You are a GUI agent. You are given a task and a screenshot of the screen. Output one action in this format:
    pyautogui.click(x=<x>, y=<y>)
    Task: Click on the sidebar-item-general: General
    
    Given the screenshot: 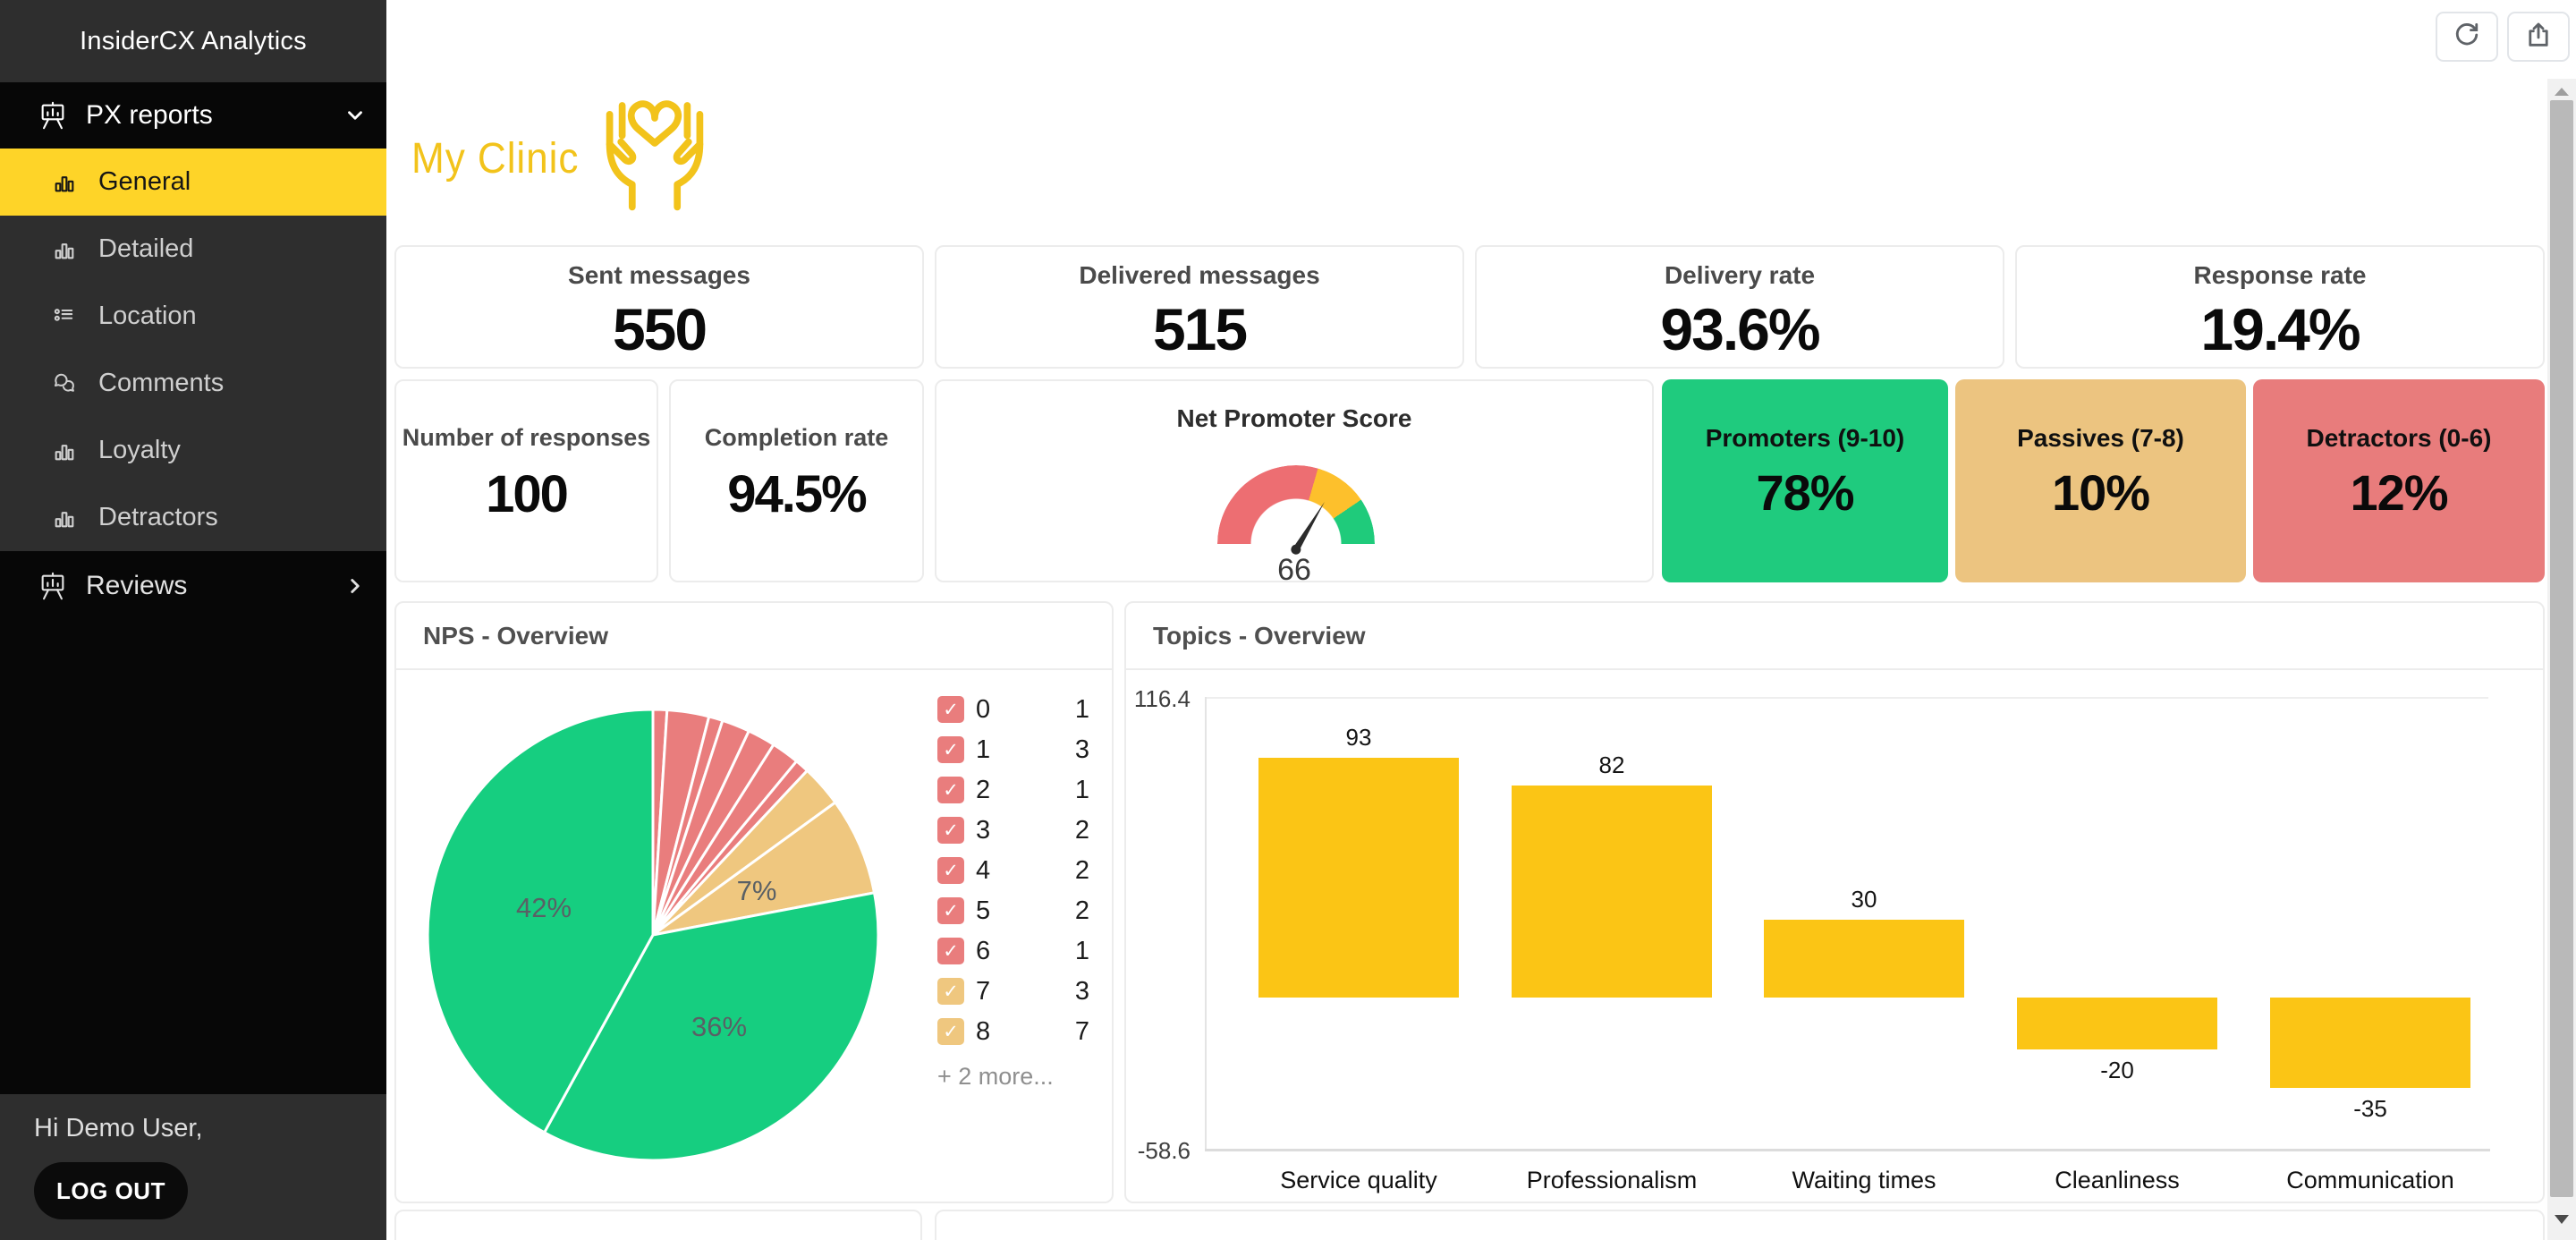 What is the action you would take?
    pyautogui.click(x=193, y=182)
    